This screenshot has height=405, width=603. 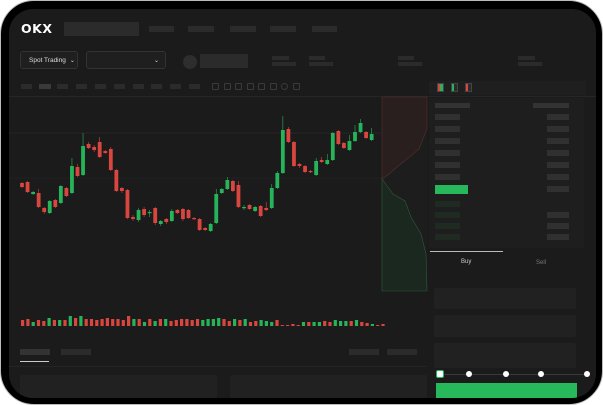 What do you see at coordinates (250, 86) in the screenshot?
I see `line-icon` at bounding box center [250, 86].